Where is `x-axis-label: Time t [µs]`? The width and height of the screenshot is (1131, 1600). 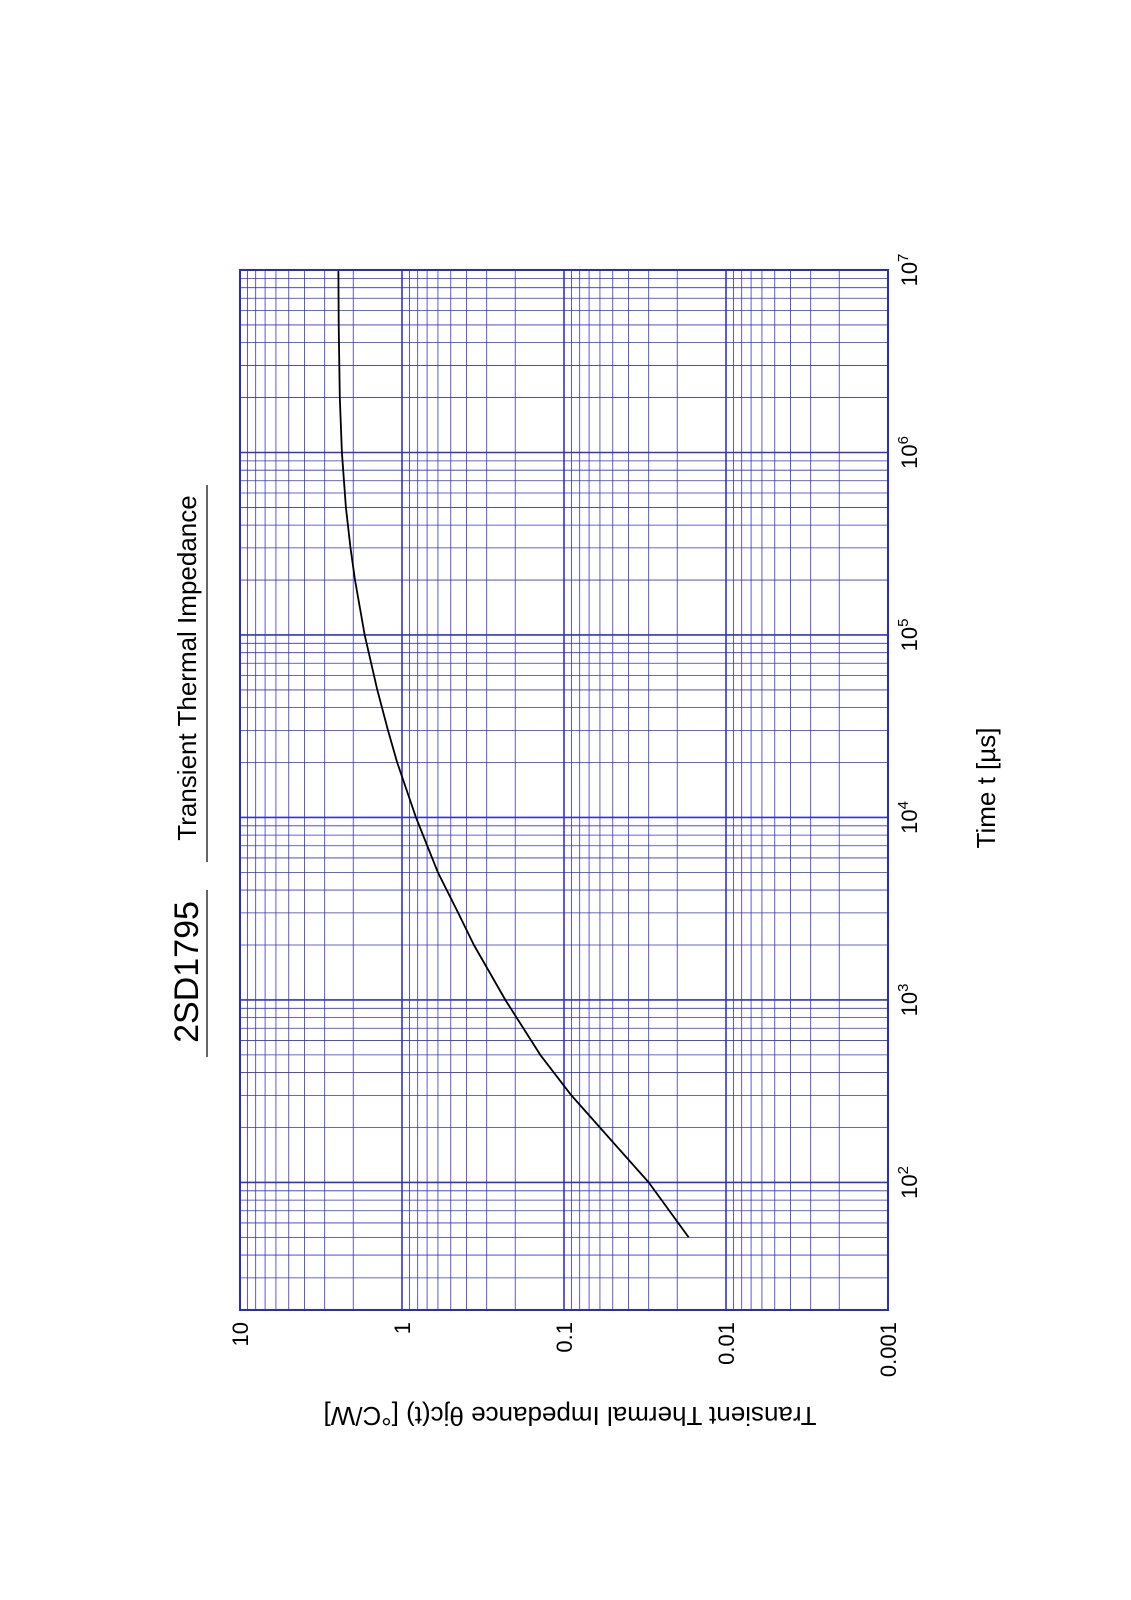
x-axis-label: Time t [µs] is located at coordinates (986, 788).